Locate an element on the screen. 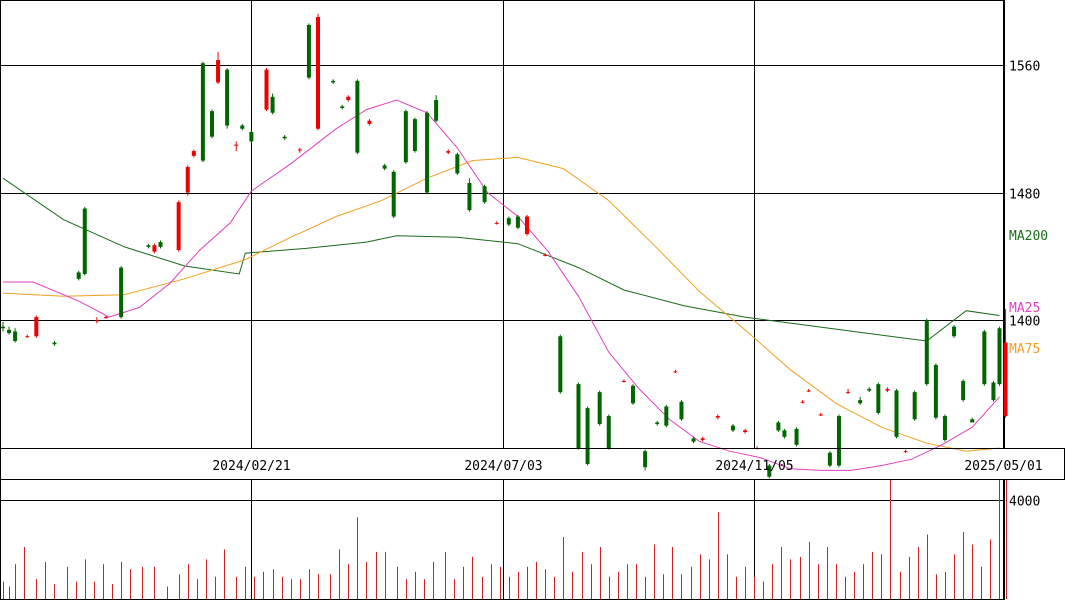  legend-ma75: MA75 is located at coordinates (1024, 349).